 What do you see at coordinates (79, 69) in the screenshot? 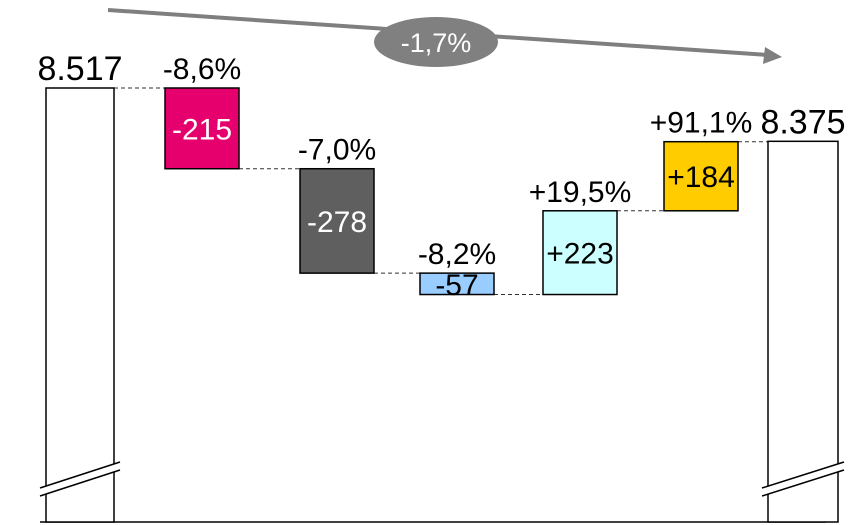
I see `start-bar-value-label: 8.517` at bounding box center [79, 69].